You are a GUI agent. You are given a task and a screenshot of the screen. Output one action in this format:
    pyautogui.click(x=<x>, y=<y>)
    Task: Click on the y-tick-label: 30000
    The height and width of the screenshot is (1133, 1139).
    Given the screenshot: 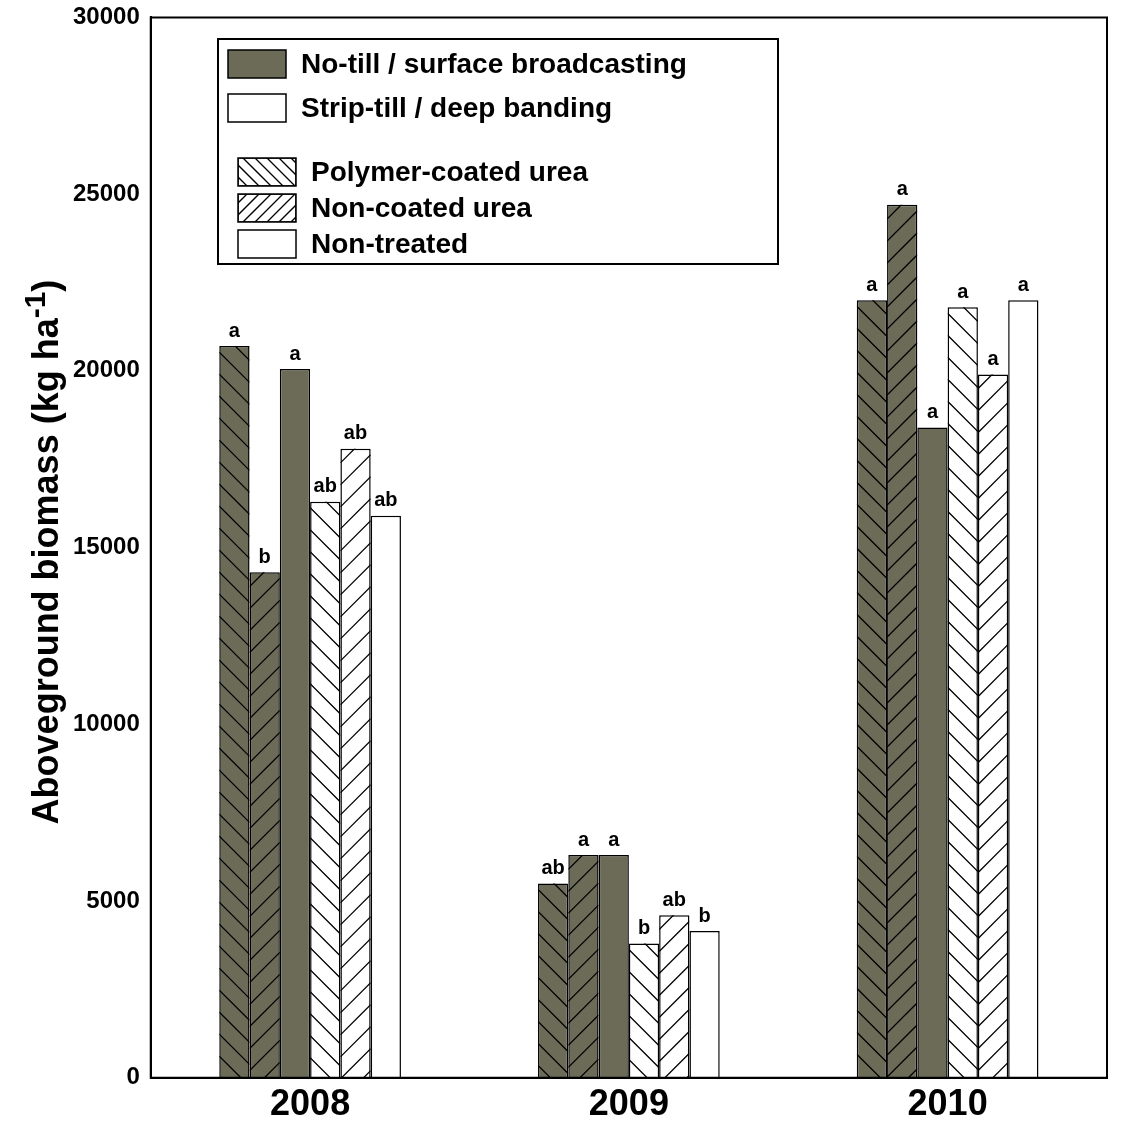 What is the action you would take?
    pyautogui.click(x=106, y=16)
    